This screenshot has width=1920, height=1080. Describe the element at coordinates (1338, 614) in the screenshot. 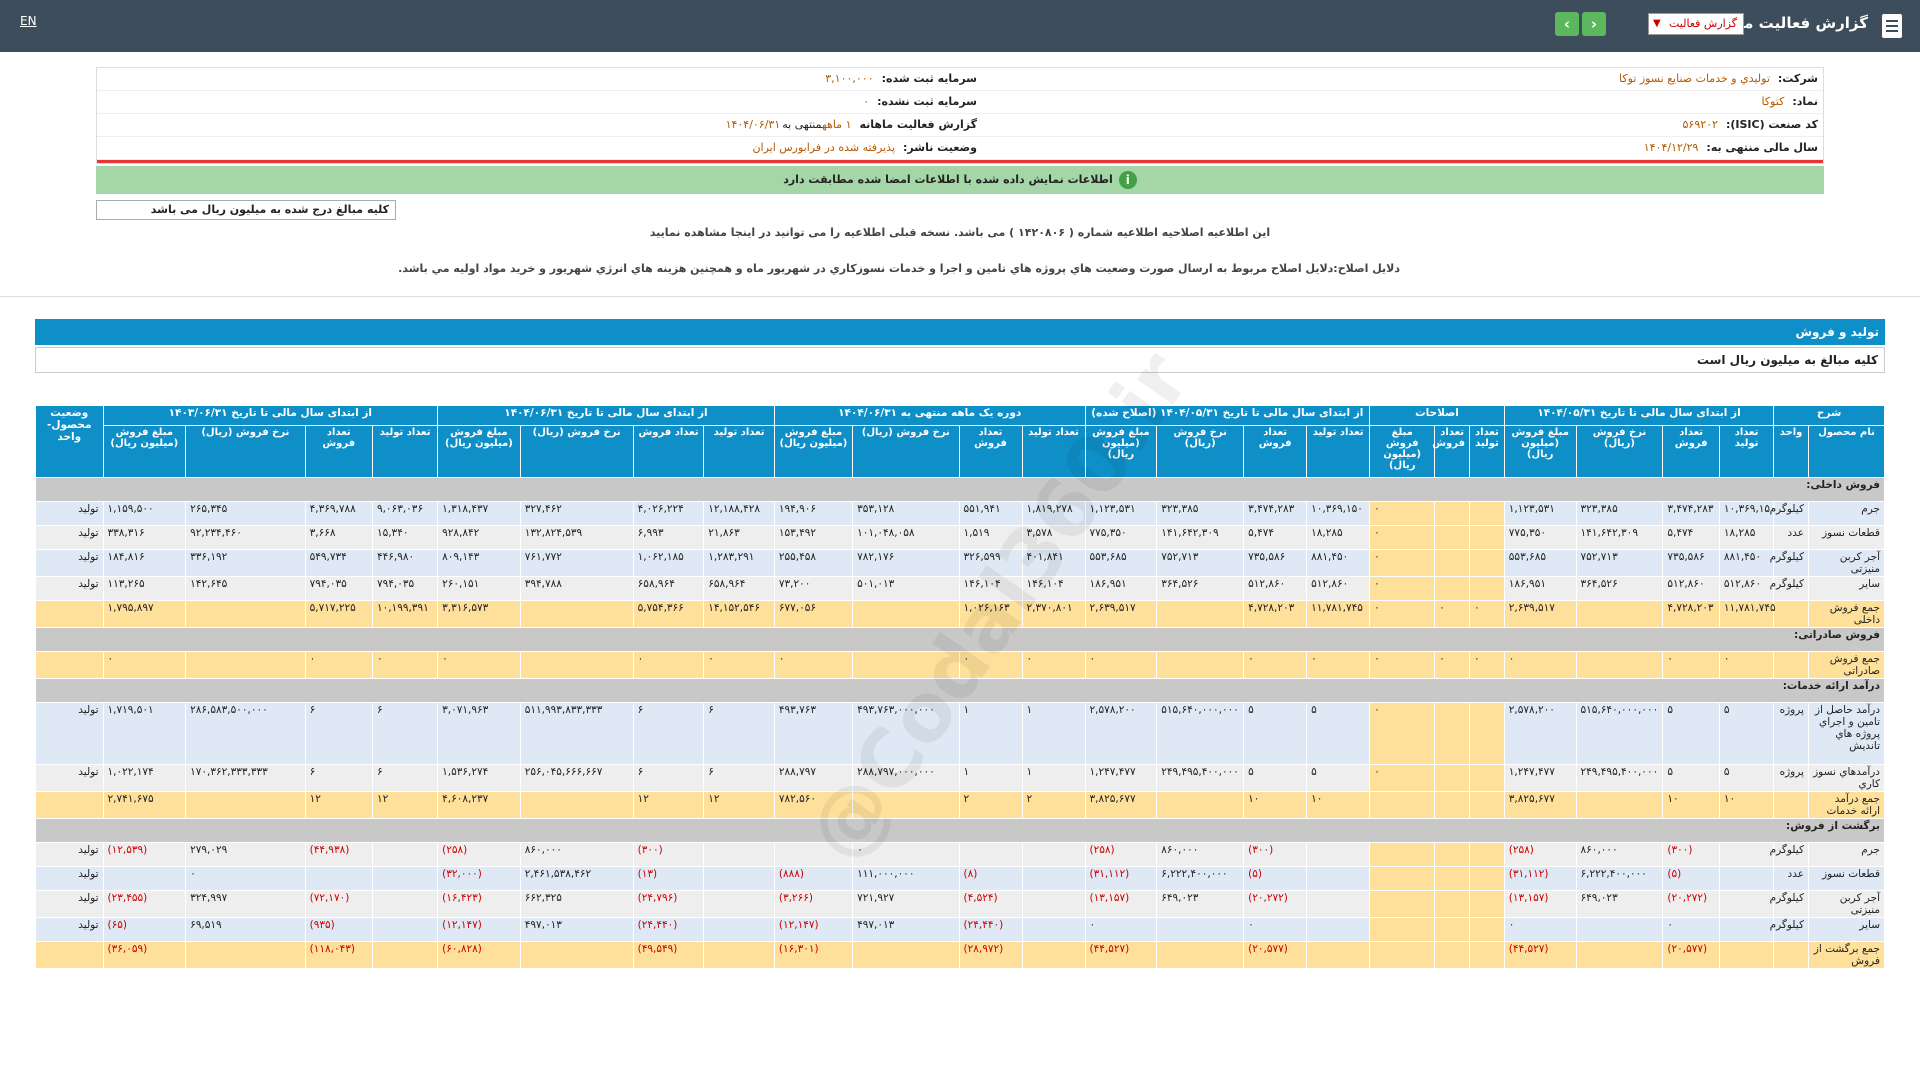

I see `value-cell: ۱۱,۷۸۱,۷۴۵` at that location.